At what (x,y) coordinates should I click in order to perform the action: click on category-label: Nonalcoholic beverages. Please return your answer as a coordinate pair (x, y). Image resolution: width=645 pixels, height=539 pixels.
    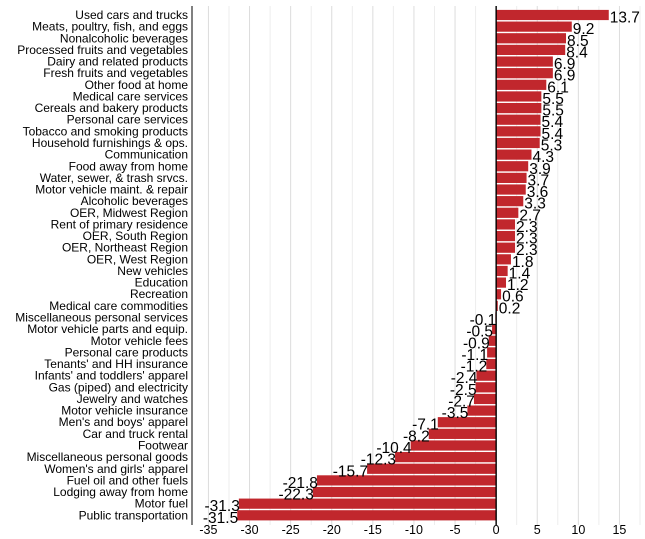
    Looking at the image, I should click on (124, 38).